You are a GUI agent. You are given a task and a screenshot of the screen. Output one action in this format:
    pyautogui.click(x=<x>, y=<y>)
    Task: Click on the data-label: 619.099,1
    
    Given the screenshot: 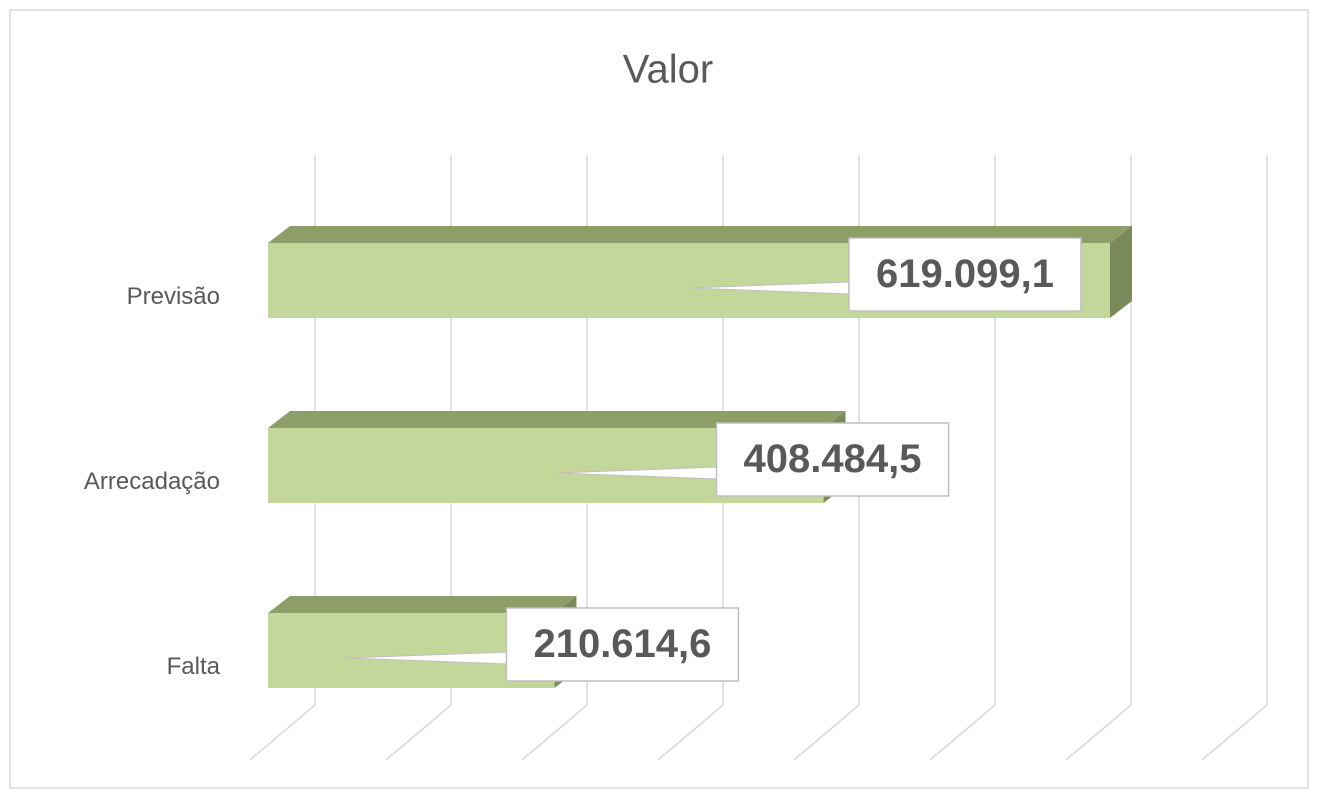 What is the action you would take?
    pyautogui.click(x=965, y=274)
    